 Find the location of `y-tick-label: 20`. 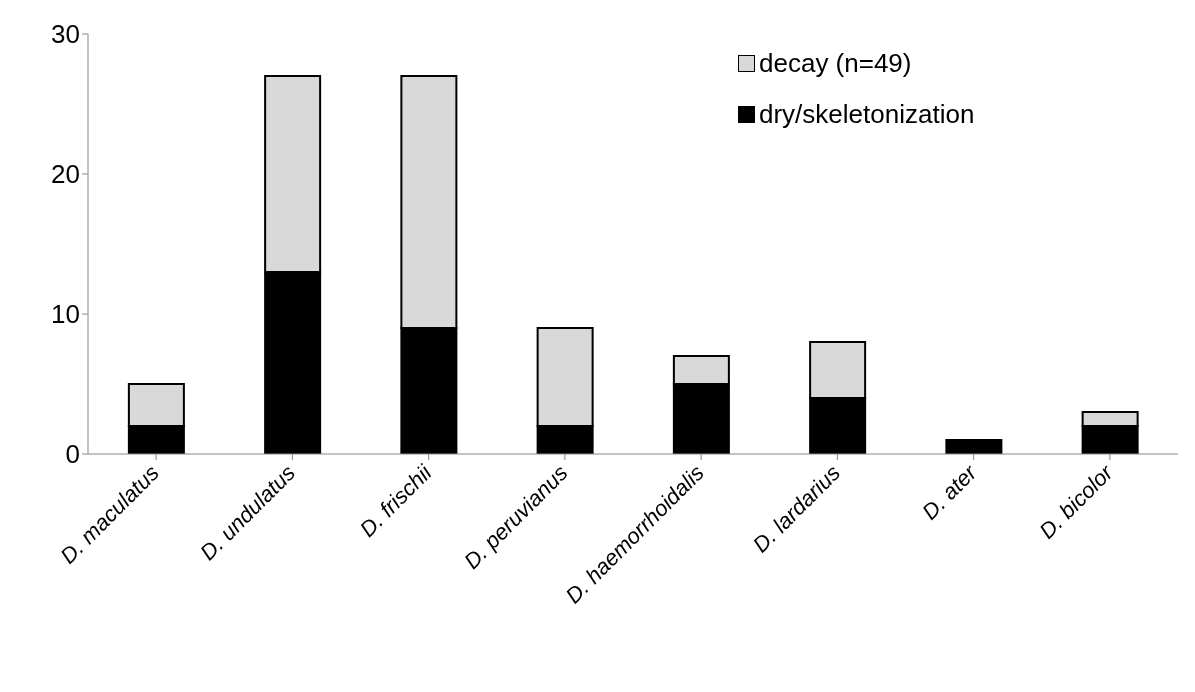

y-tick-label: 20 is located at coordinates (65, 174).